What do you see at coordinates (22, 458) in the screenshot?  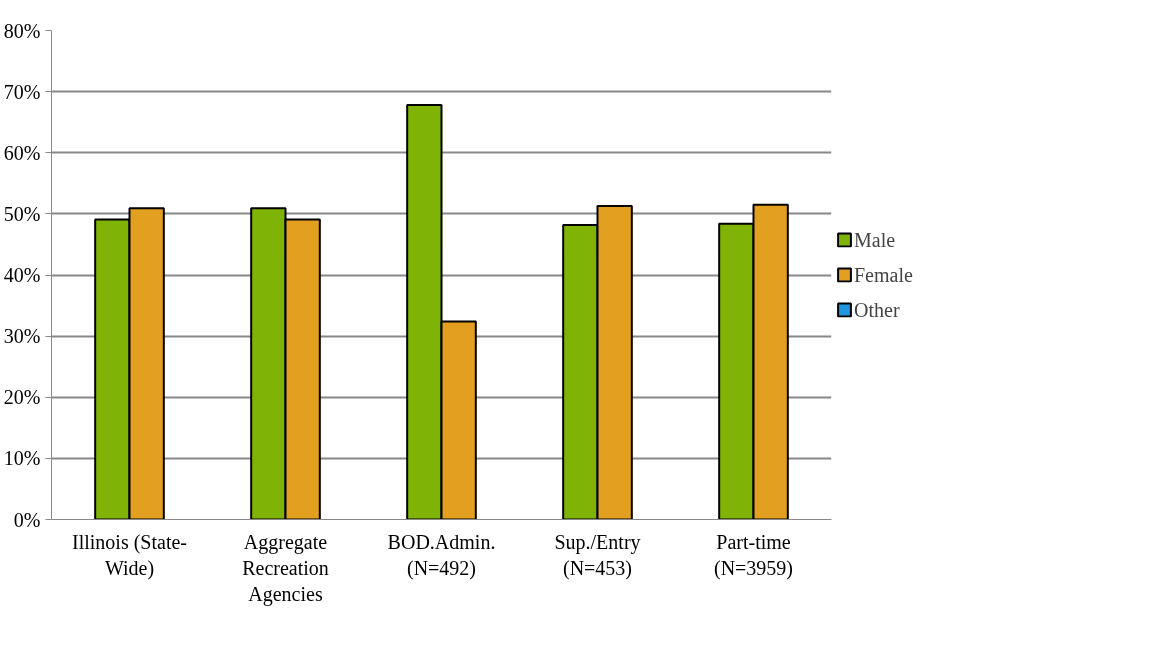 I see `y-tick-label: 10%` at bounding box center [22, 458].